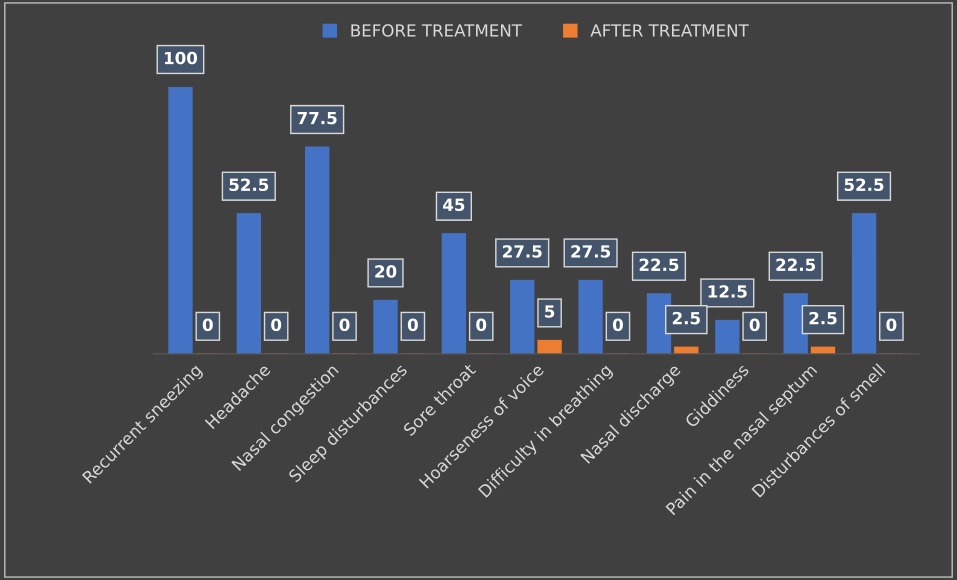 This screenshot has width=957, height=580. Describe the element at coordinates (317, 118) in the screenshot. I see `data-label: 77.5` at that location.